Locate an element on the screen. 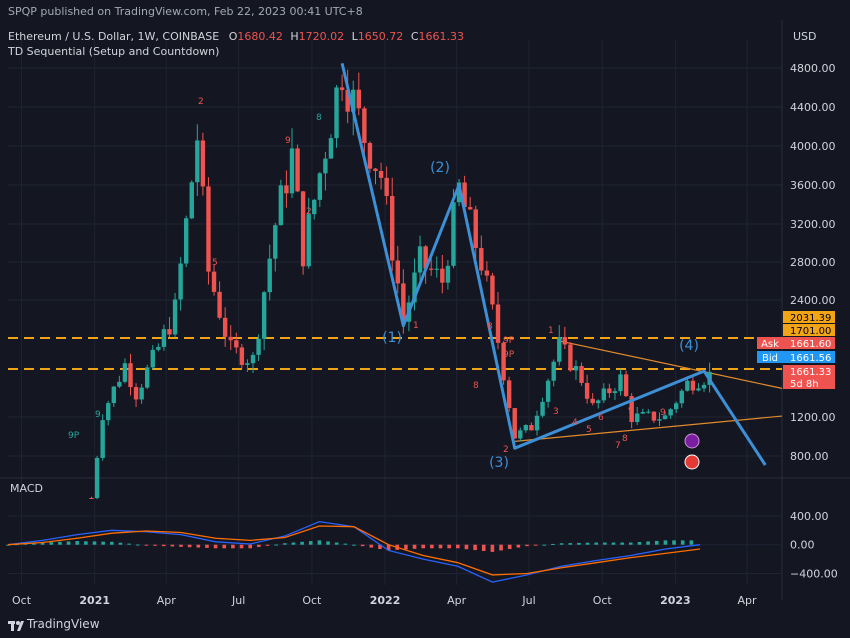 The image size is (850, 638). price-box-label: 1701.00 is located at coordinates (810, 331).